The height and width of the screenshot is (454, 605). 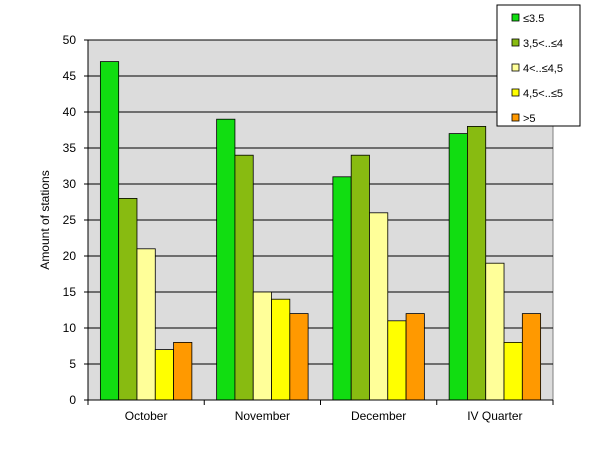 I want to click on y-tick-label: 25, so click(x=70, y=220).